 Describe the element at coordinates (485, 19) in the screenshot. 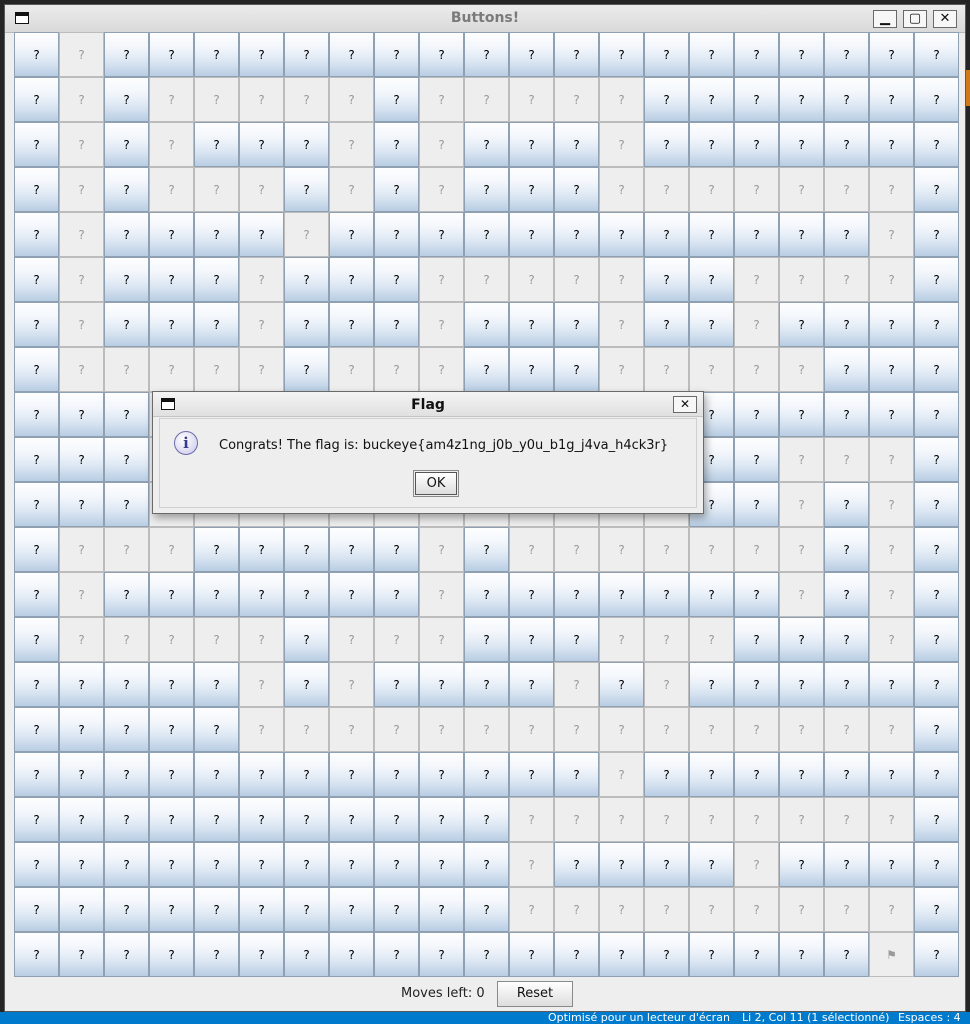

I see `window-titlebar: Buttons! ▁ ▢ ✕` at that location.